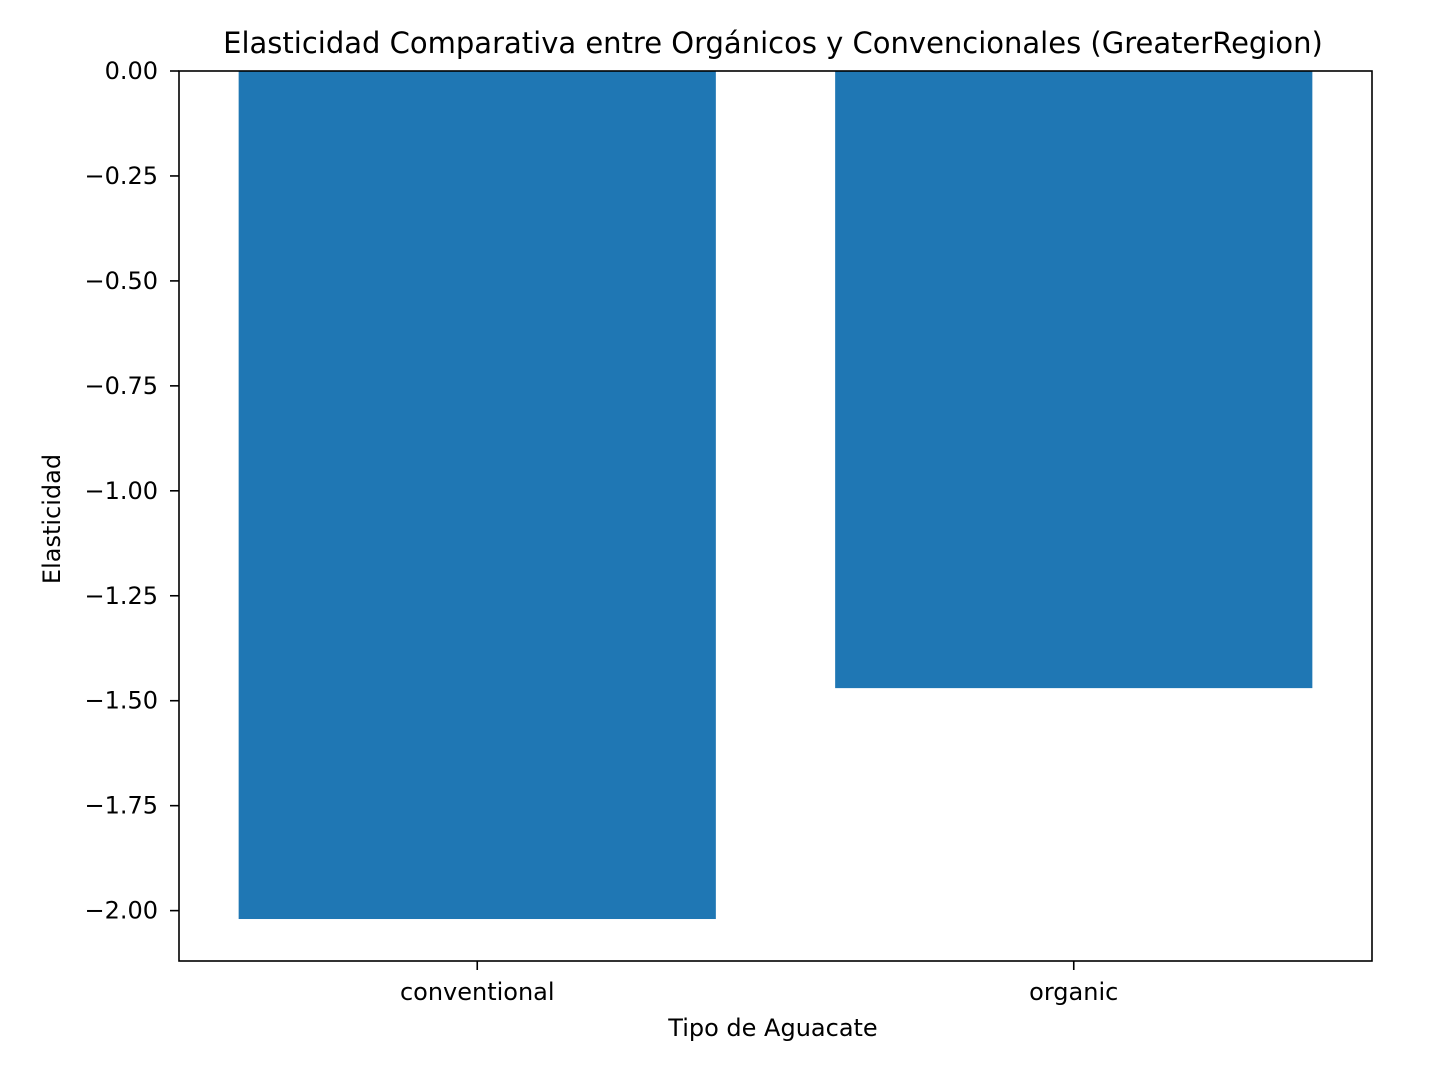  What do you see at coordinates (121, 911) in the screenshot?
I see `y-tick-label: −2.00` at bounding box center [121, 911].